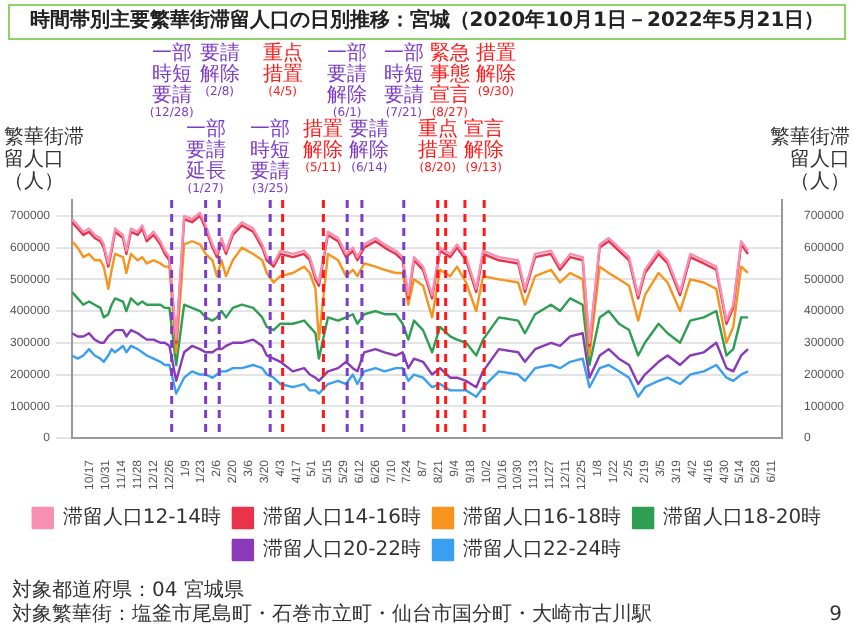 This screenshot has height=640, width=854. I want to click on chart-title: 時間帯別主要繁華街滞留人口の日別推移：宮城（2020年10月1日－2022年5月21日）, so click(427, 22).